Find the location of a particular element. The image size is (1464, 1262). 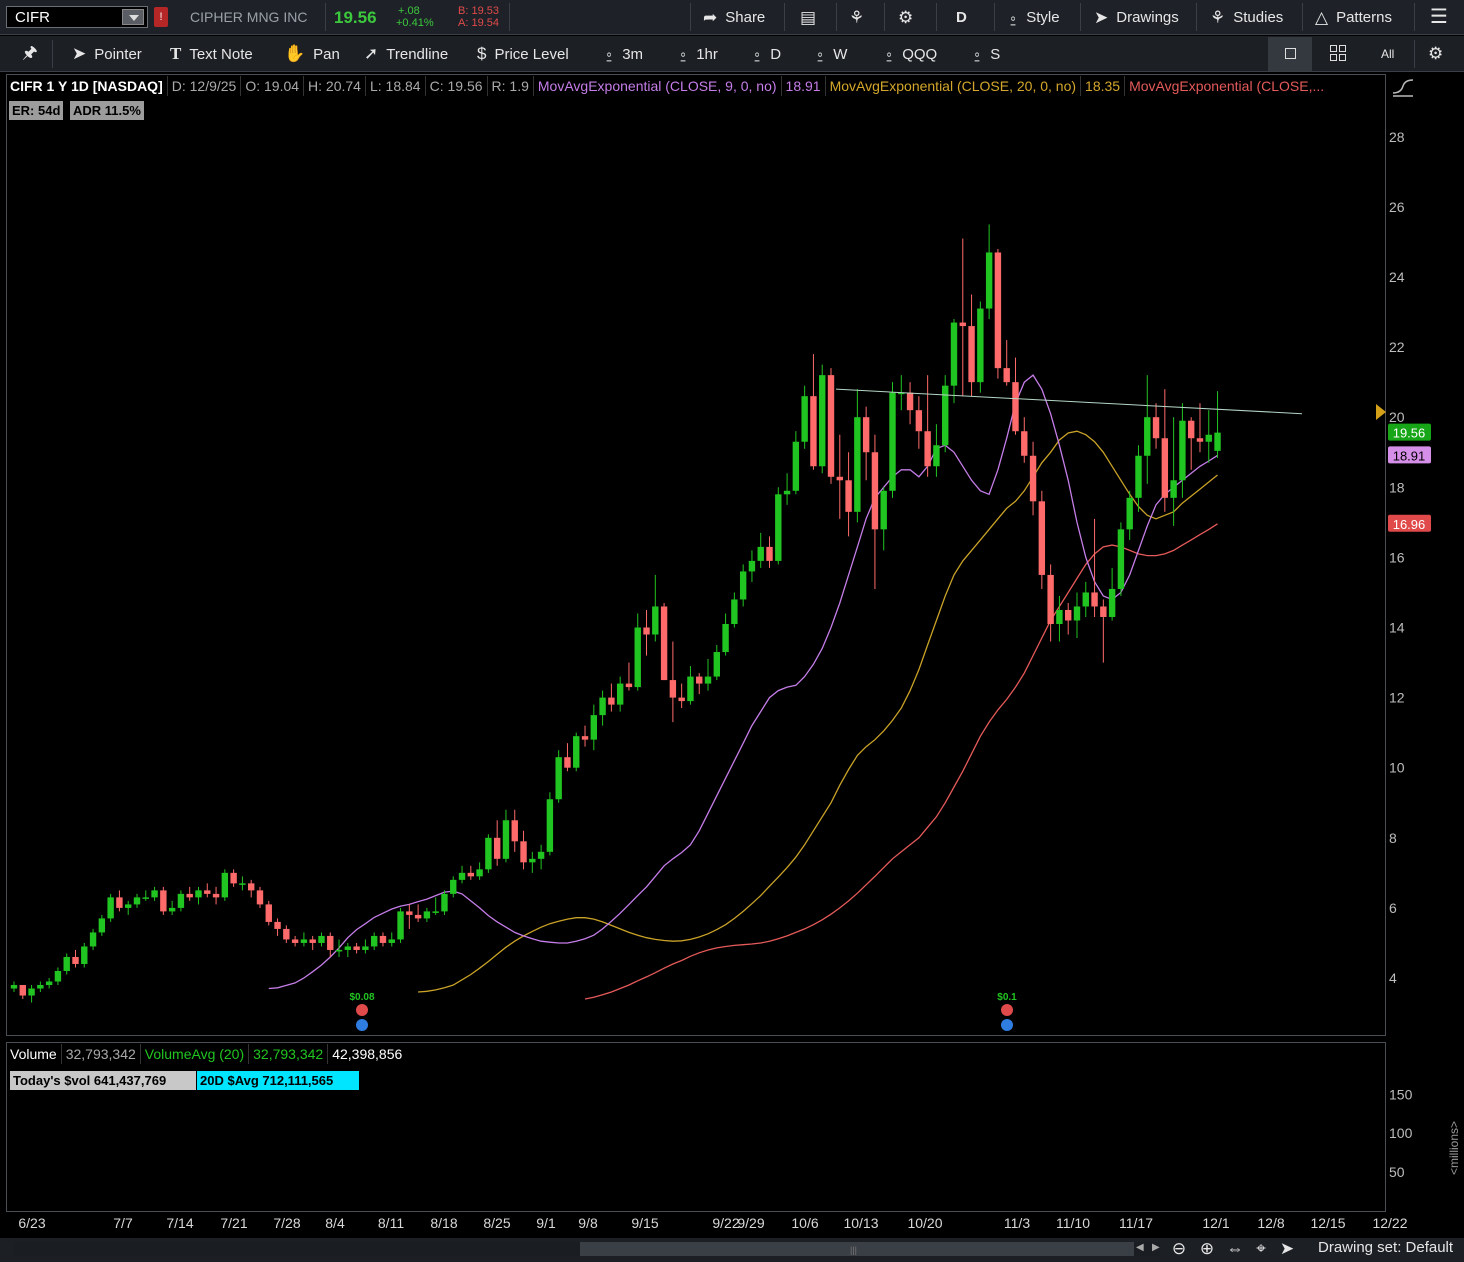

ema50-price-tag-bg is located at coordinates (1409, 523).